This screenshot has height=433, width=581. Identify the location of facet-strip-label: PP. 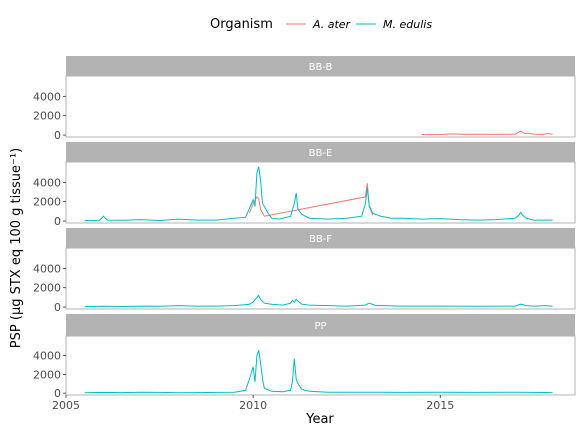
(320, 326).